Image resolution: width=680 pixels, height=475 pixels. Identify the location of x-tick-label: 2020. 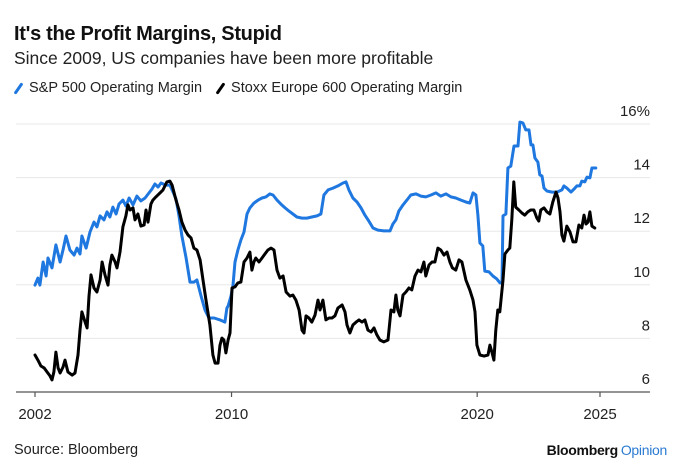
(476, 414).